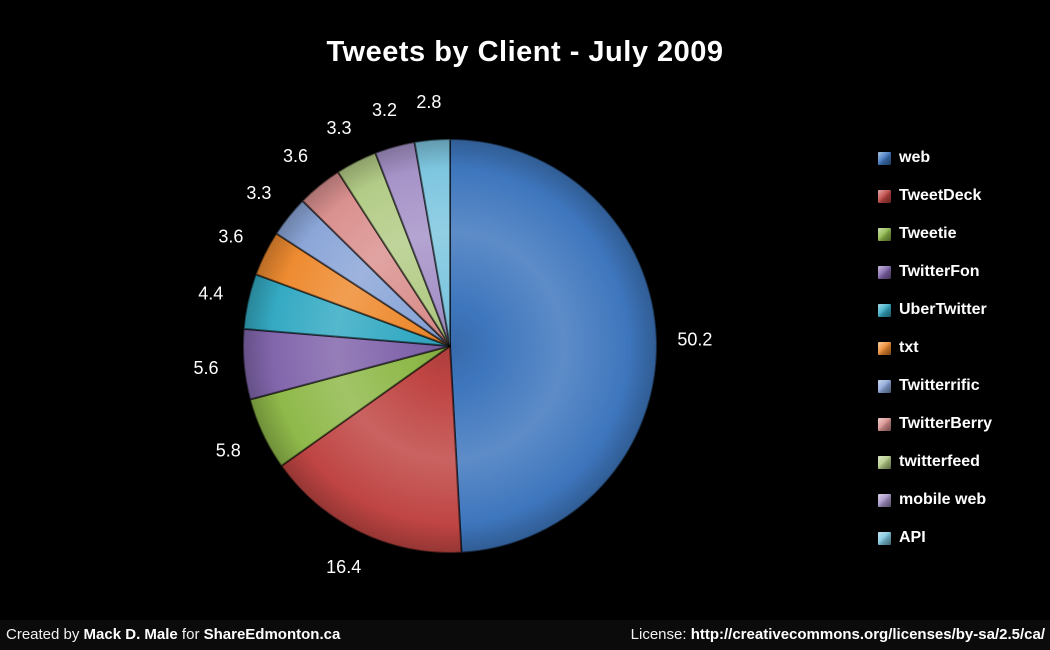 The height and width of the screenshot is (650, 1050). I want to click on legend-item-tweetdeck: TweetDeck, so click(935, 196).